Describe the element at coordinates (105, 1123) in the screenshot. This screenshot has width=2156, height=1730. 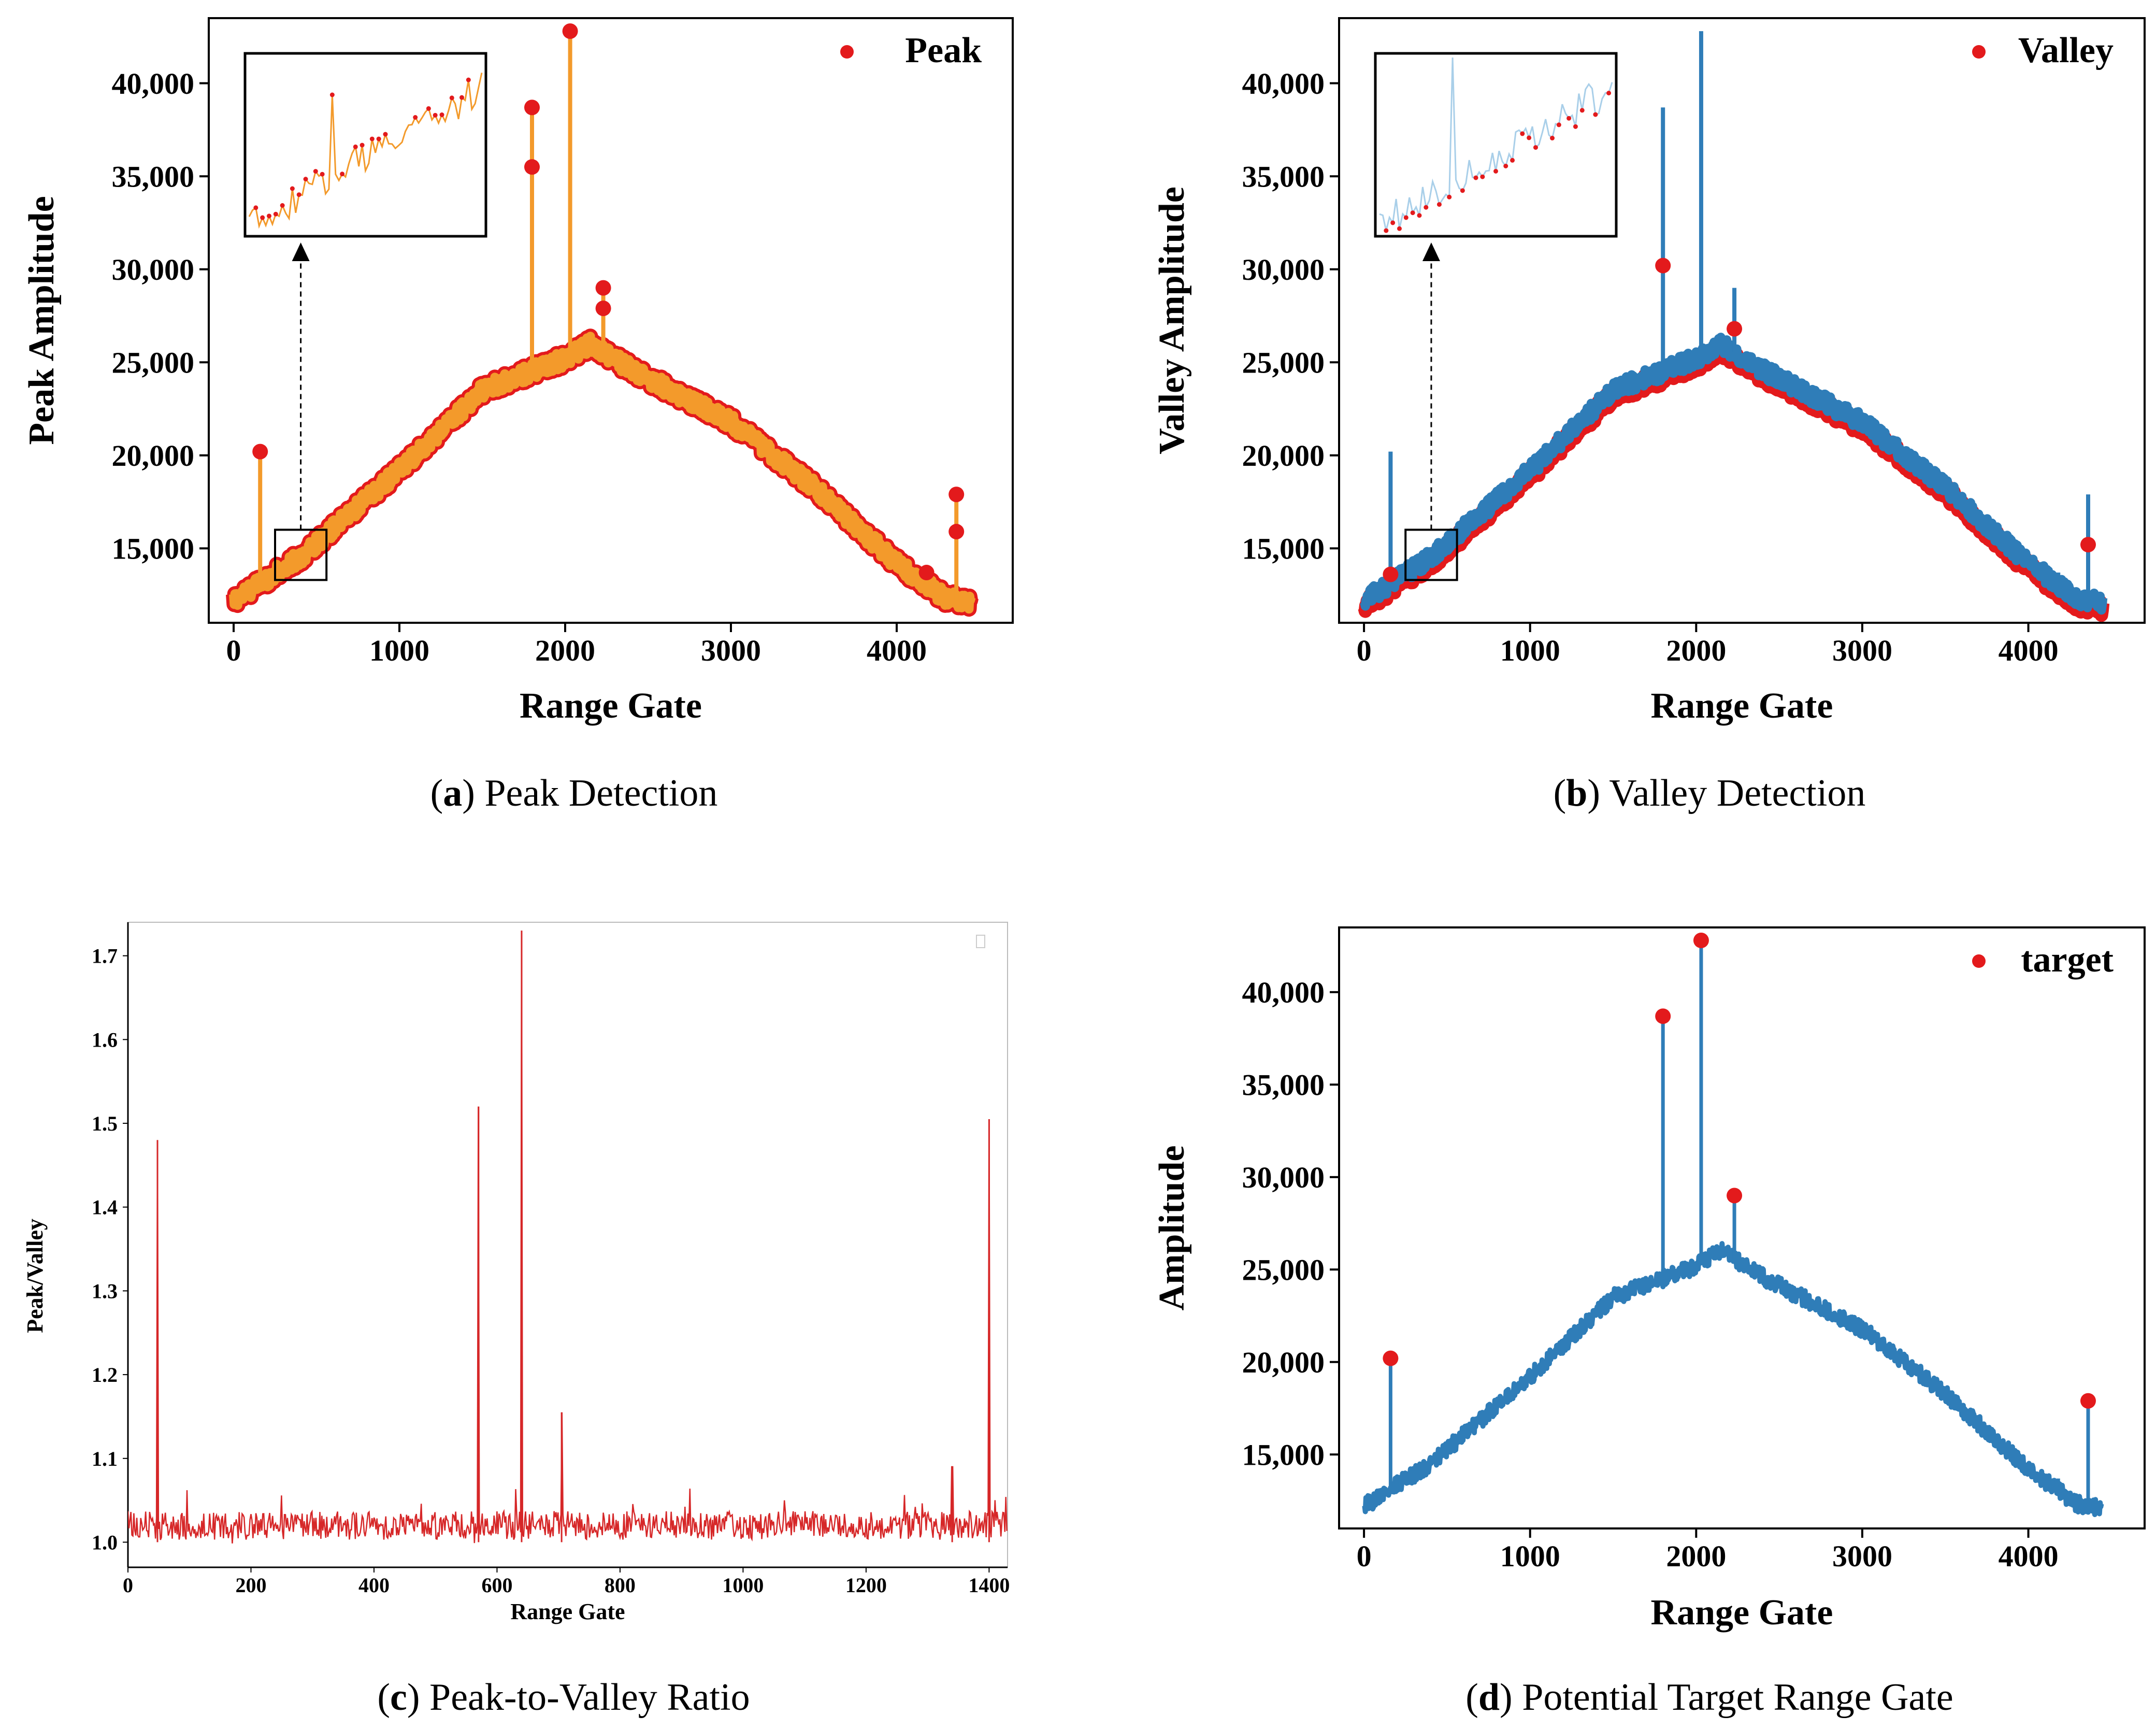
I see `y-tick-label: 1.5` at that location.